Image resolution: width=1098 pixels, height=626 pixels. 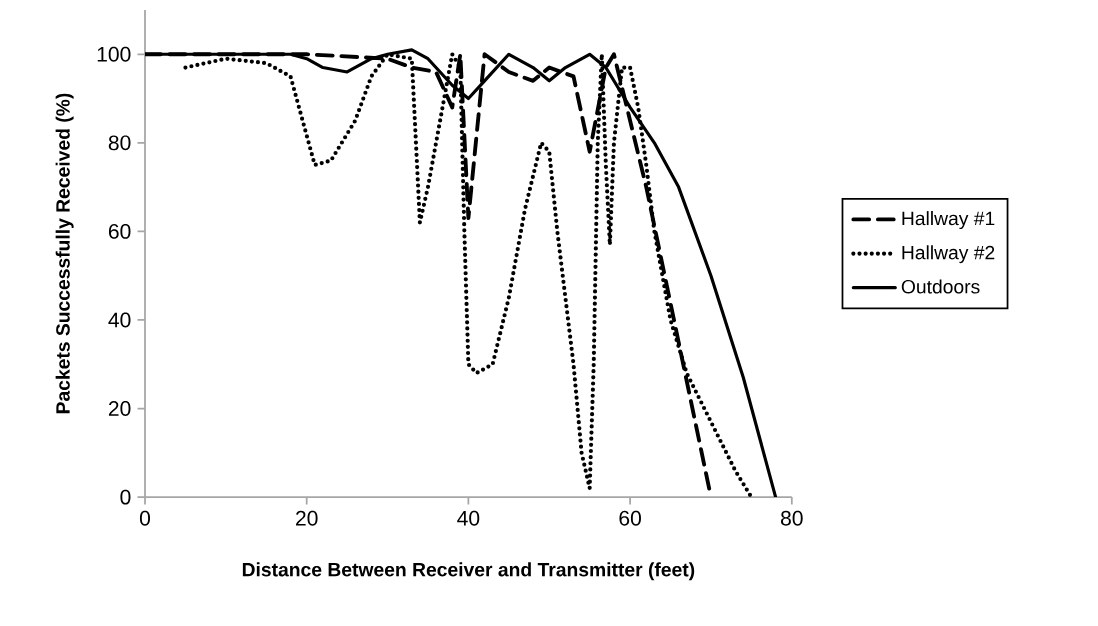 I want to click on x-tick-label: 20, so click(x=307, y=518).